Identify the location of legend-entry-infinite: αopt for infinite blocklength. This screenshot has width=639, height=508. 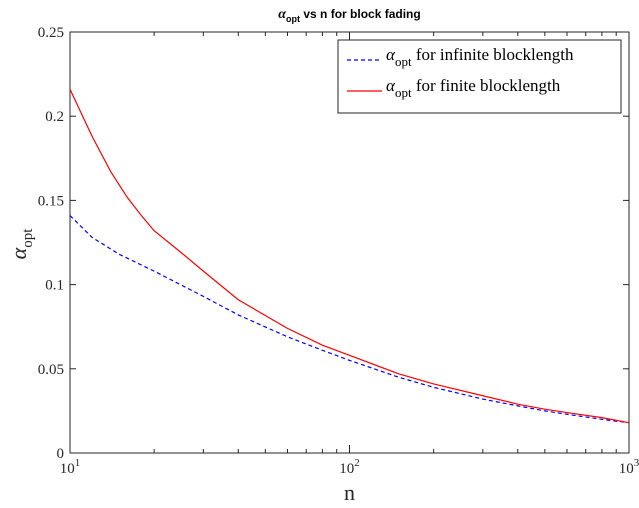
(480, 57).